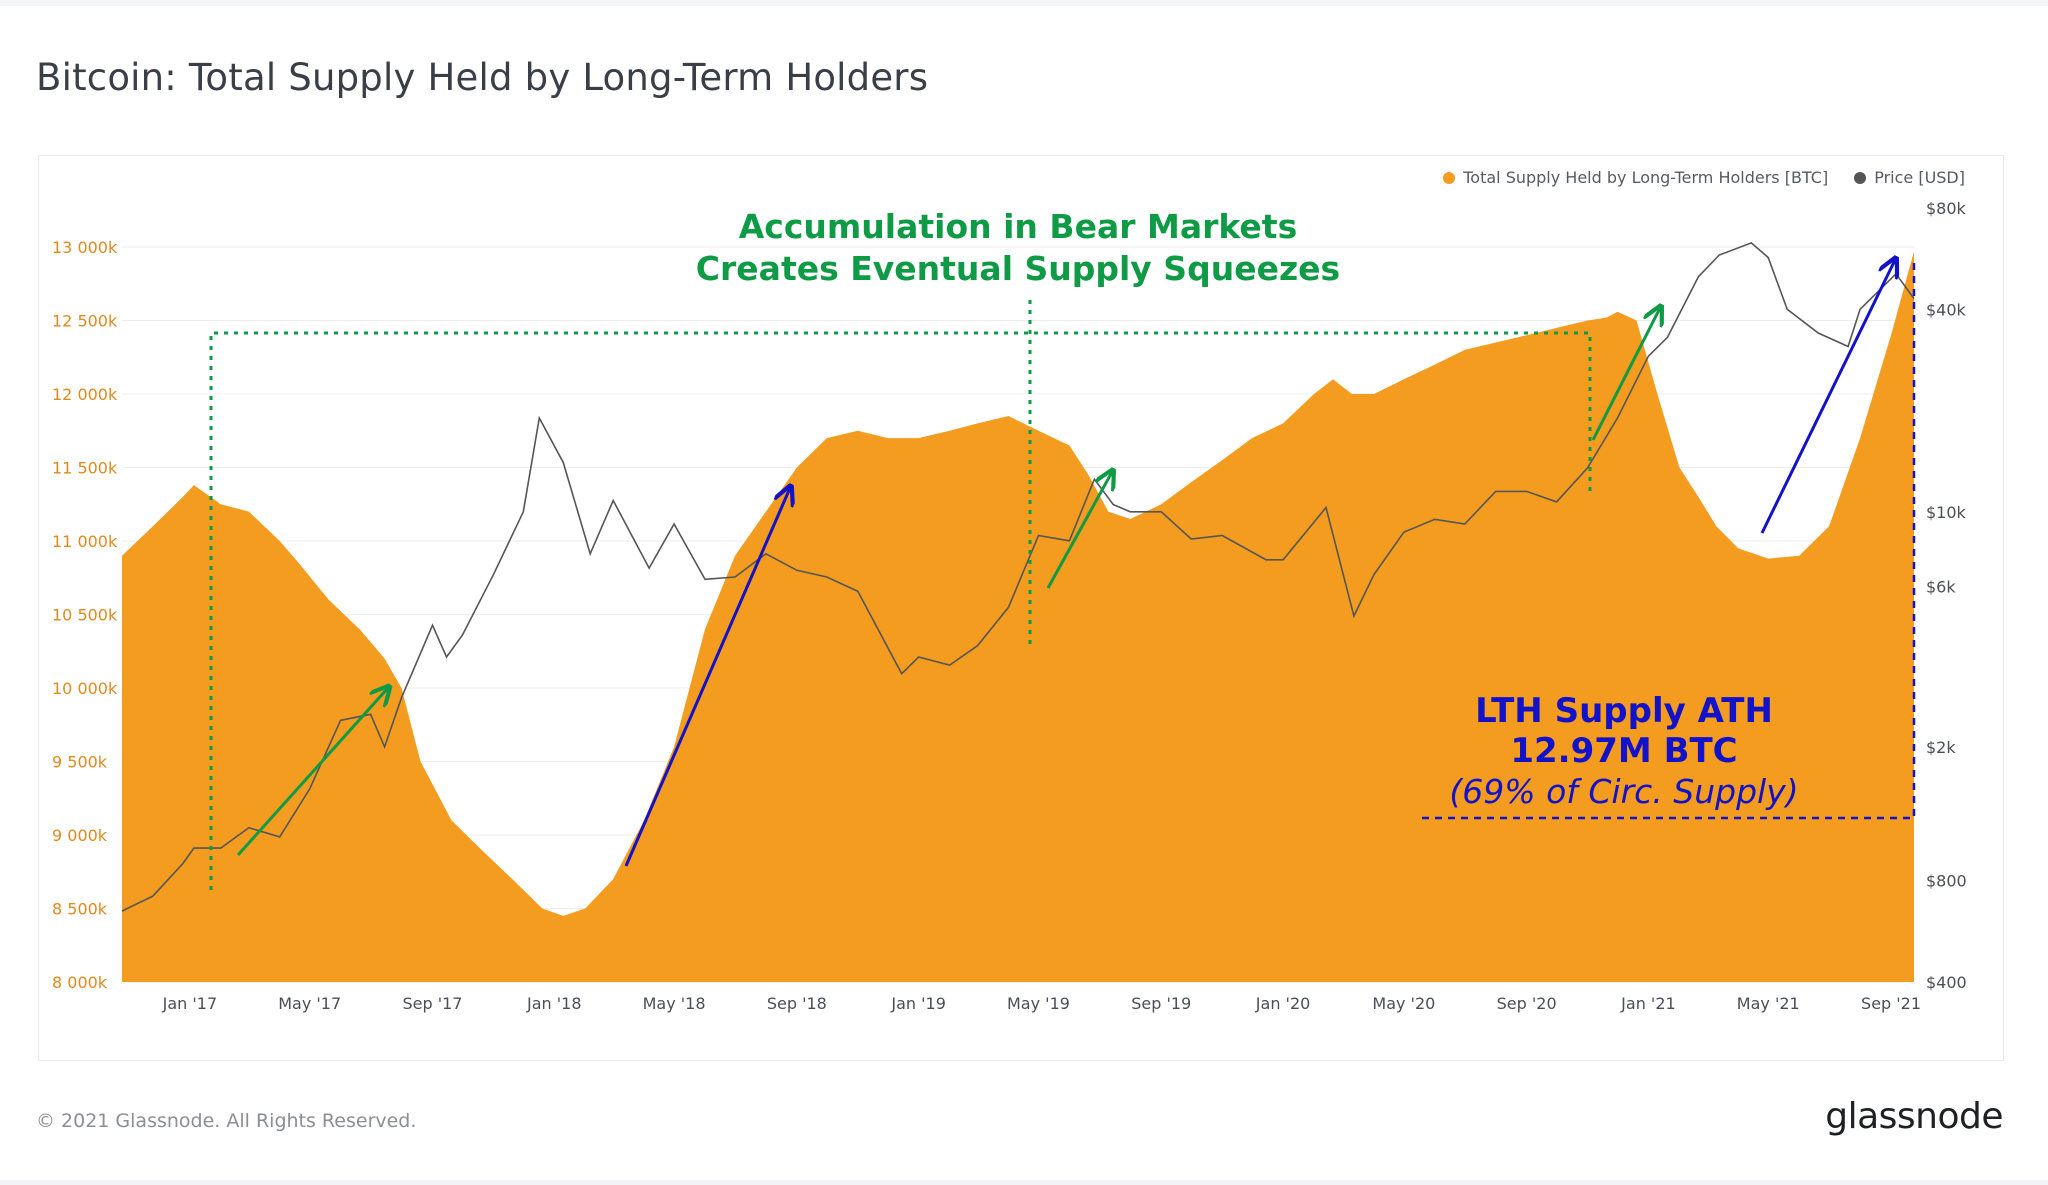 This screenshot has height=1185, width=2048. I want to click on copyright-text: © 2021 Glassnode. All Rights Reserved., so click(226, 1121).